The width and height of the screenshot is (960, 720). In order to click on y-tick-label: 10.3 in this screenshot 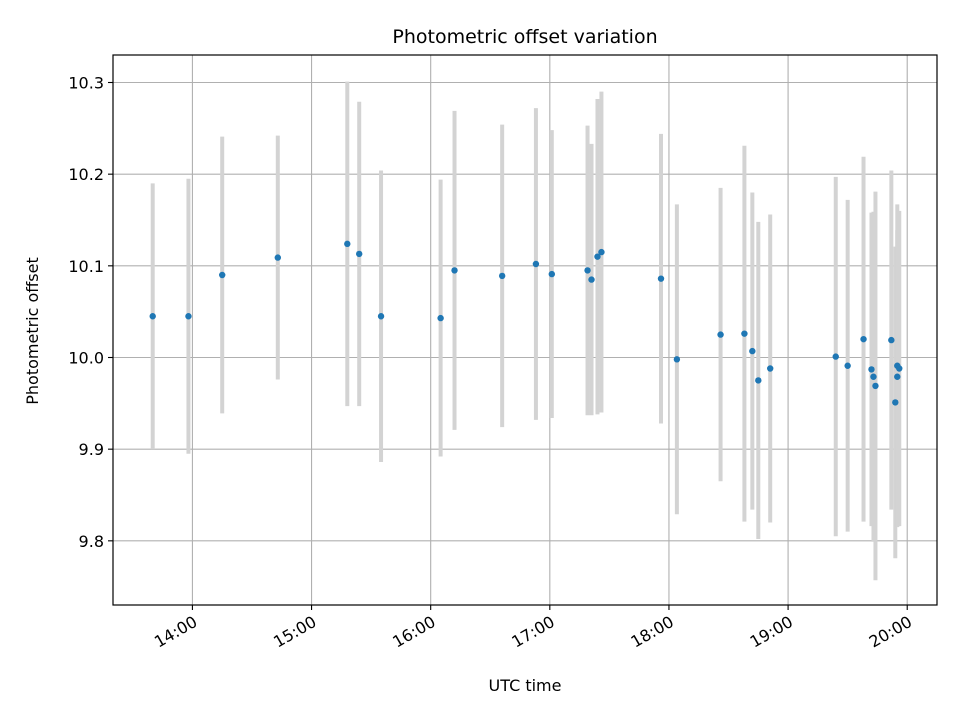, I will do `click(86, 83)`.